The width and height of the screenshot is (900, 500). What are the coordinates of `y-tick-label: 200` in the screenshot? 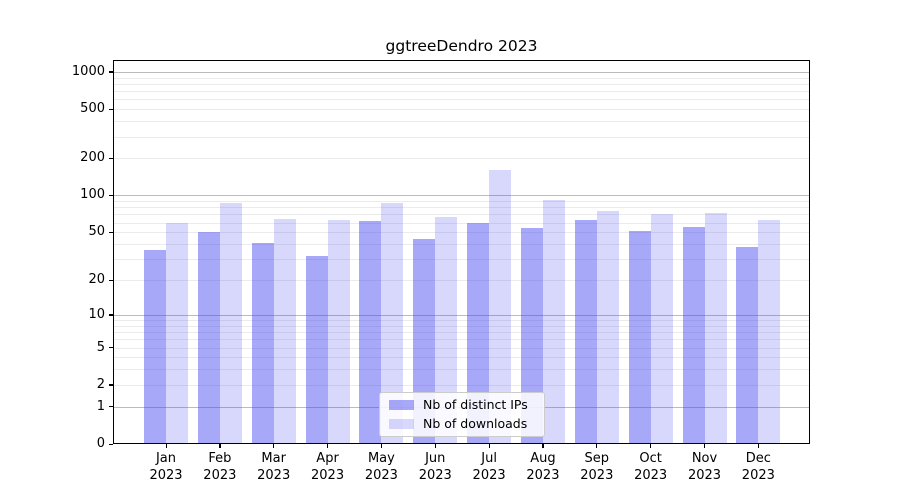 It's located at (92, 158).